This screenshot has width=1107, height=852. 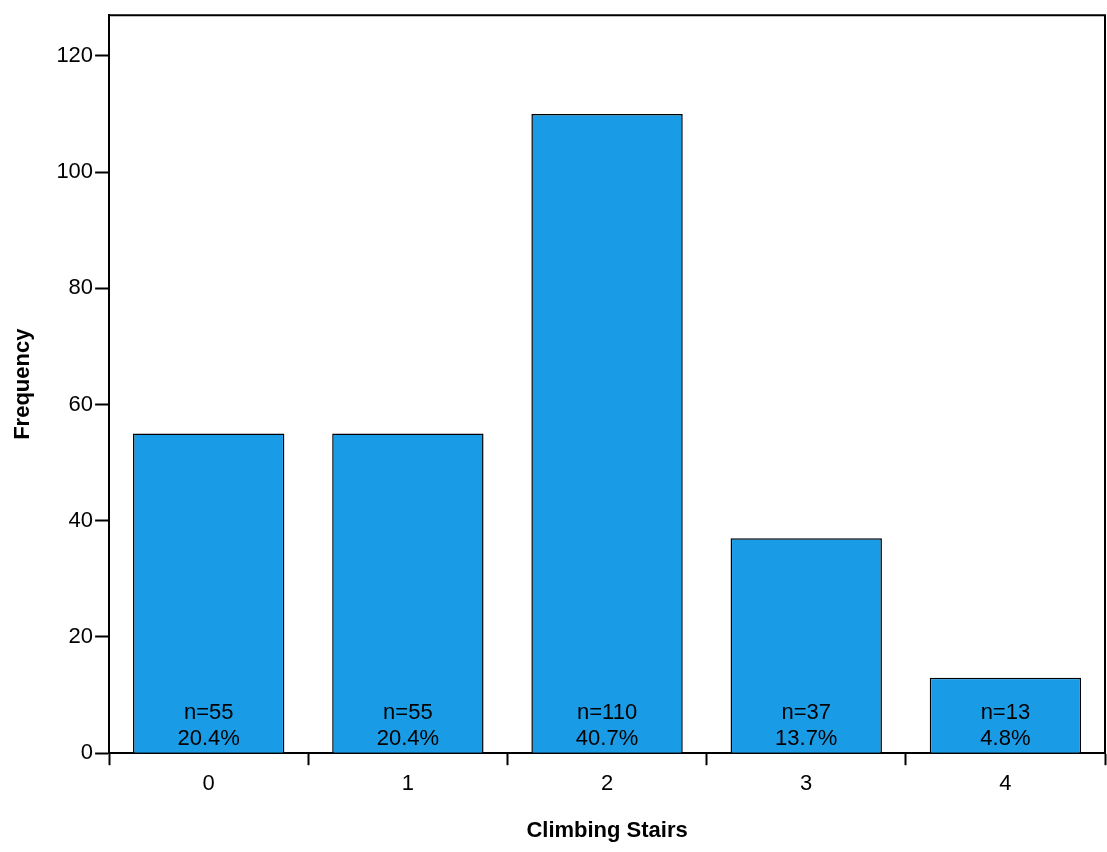 I want to click on data-label: n=37 13.7%, so click(x=806, y=725).